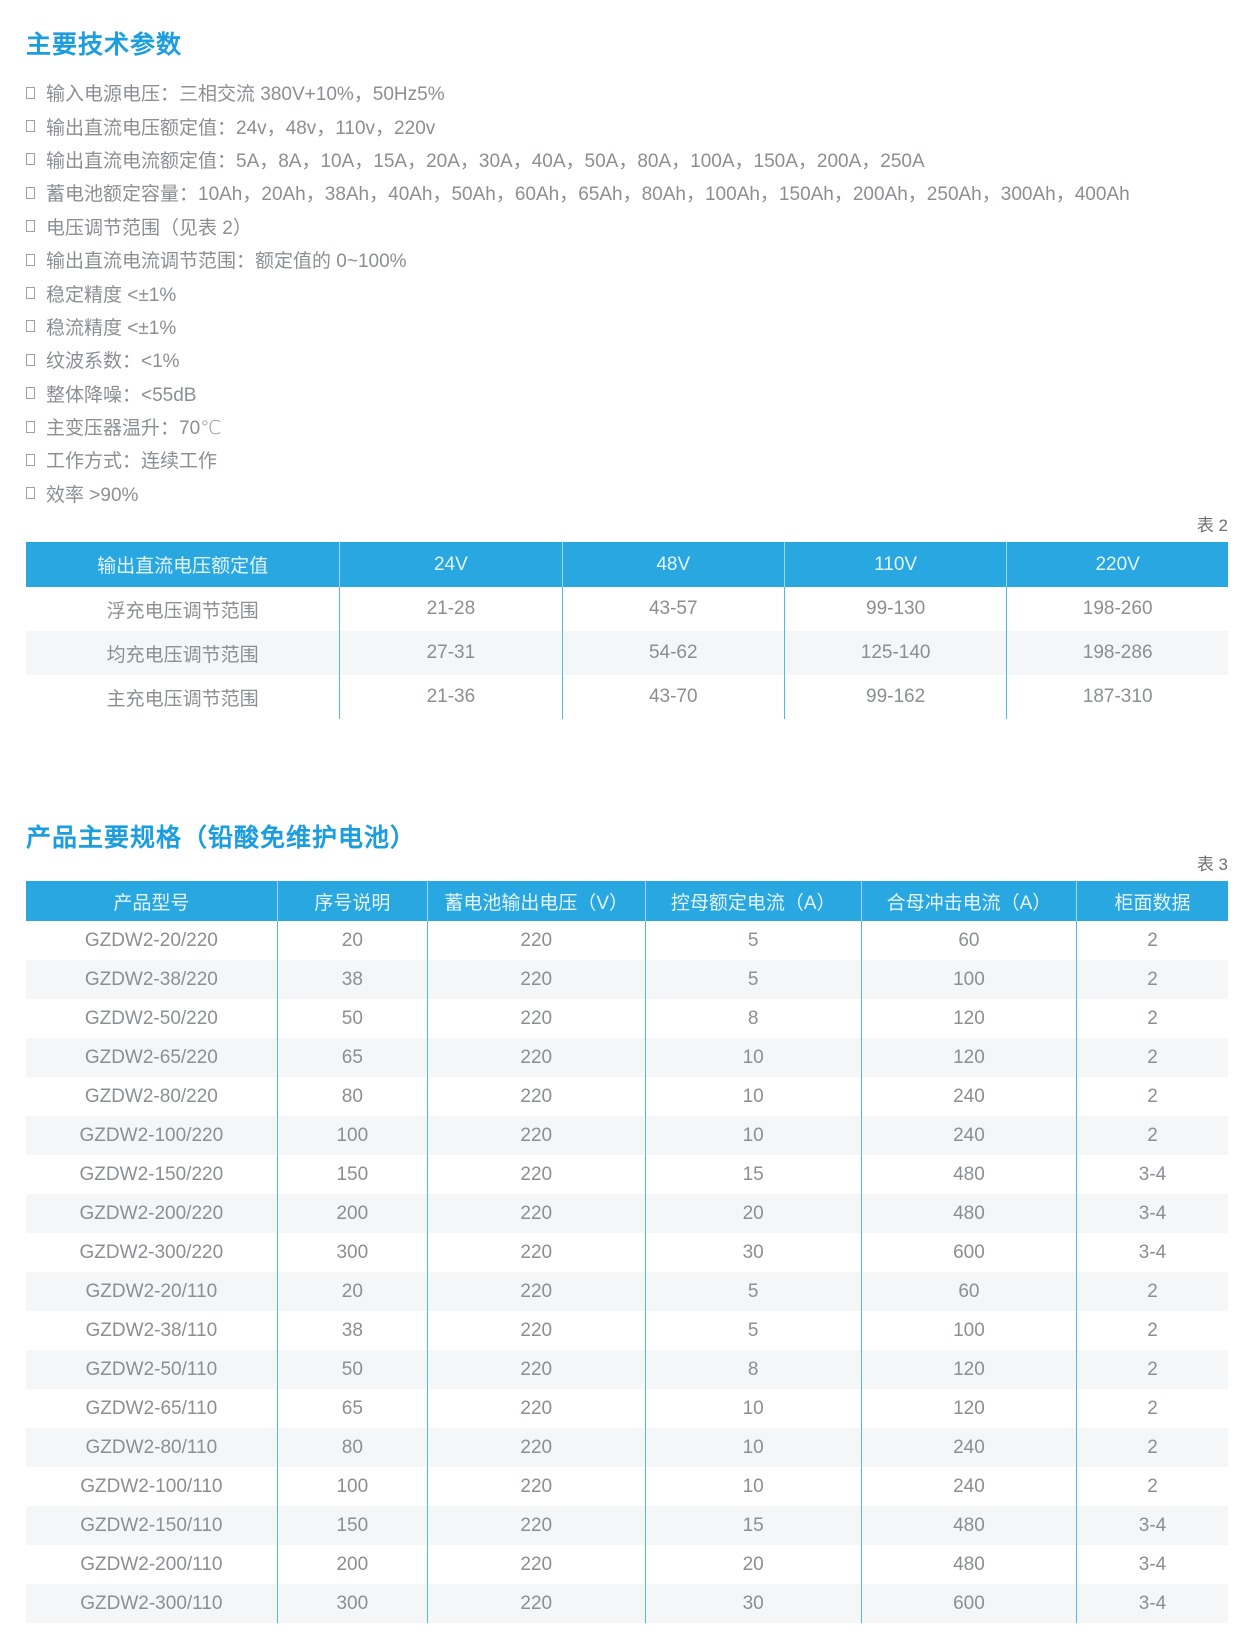 This screenshot has height=1650, width=1251. I want to click on table-cell: GZDW2-150/220, so click(151, 1174).